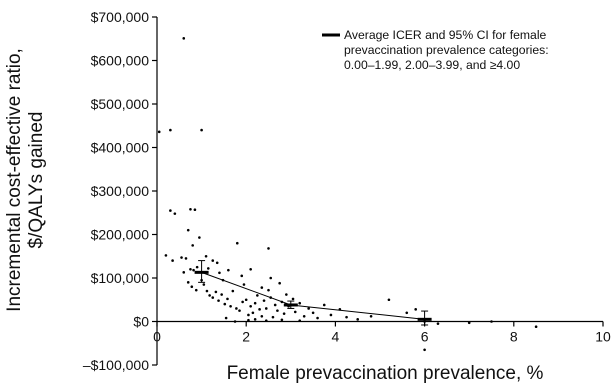 This screenshot has width=616, height=385. What do you see at coordinates (432, 65) in the screenshot?
I see `legend-line-3: 0.00–1.99, 2.00–3.99, and ≥4.00` at bounding box center [432, 65].